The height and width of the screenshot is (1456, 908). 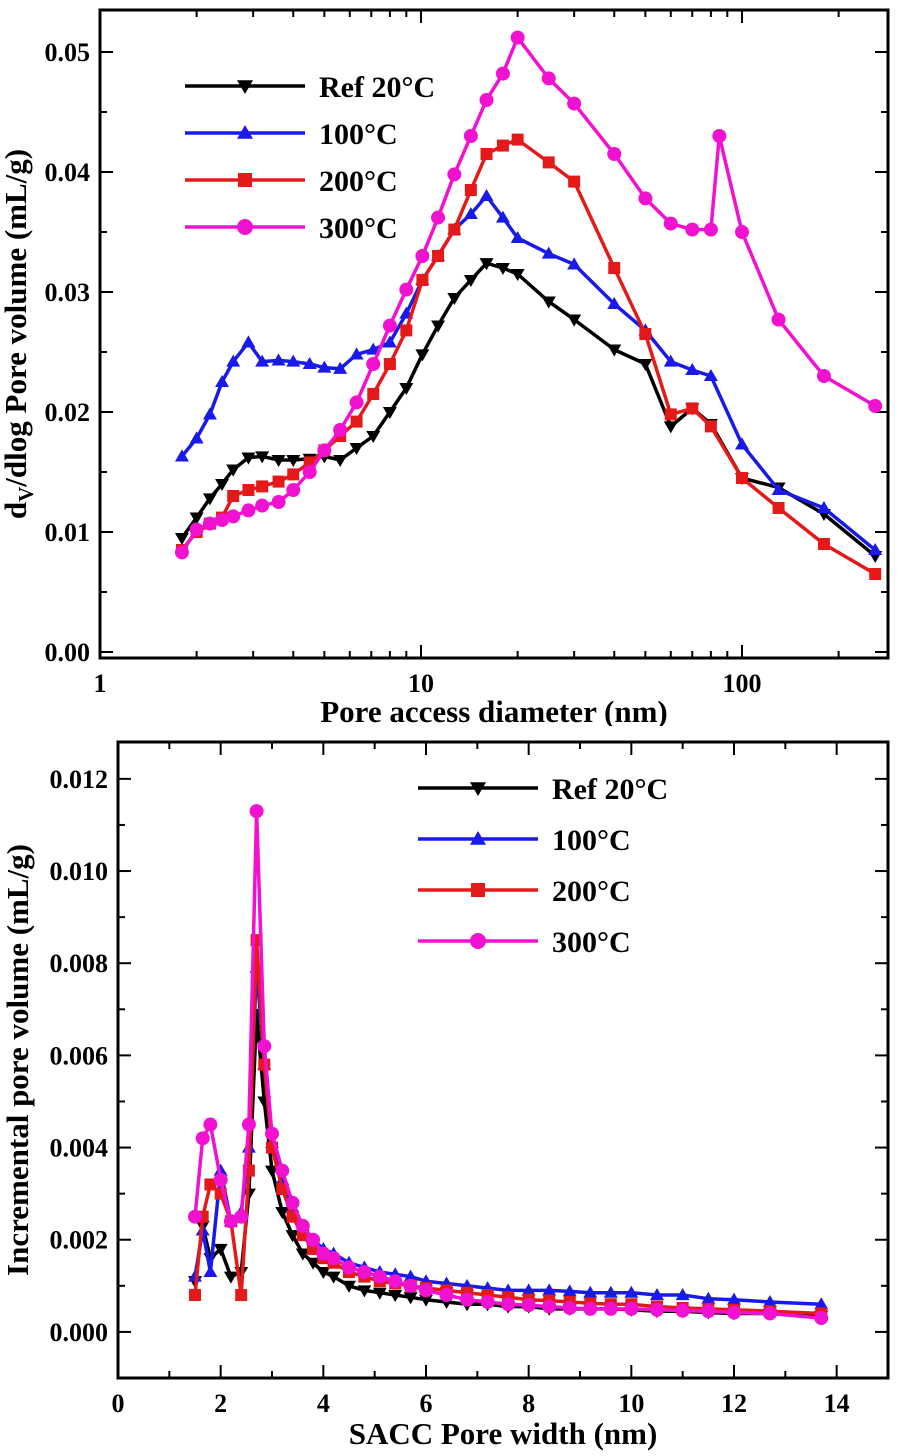 I want to click on x-tick-label: 2, so click(x=220, y=1403).